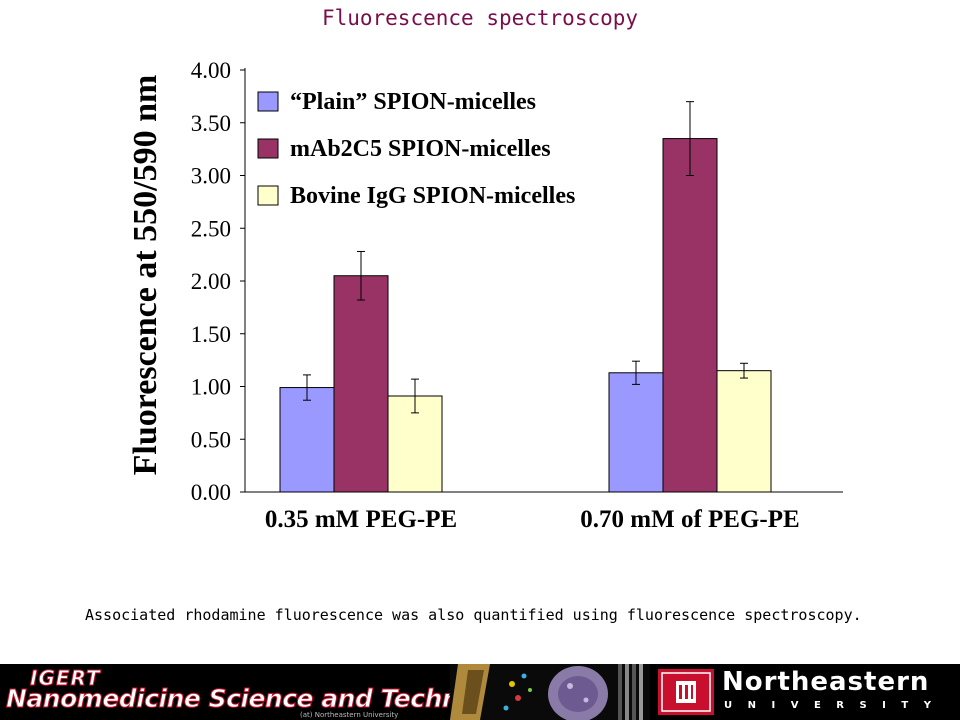 This screenshot has width=960, height=720. What do you see at coordinates (211, 387) in the screenshot?
I see `y-tick-label: 1.00` at bounding box center [211, 387].